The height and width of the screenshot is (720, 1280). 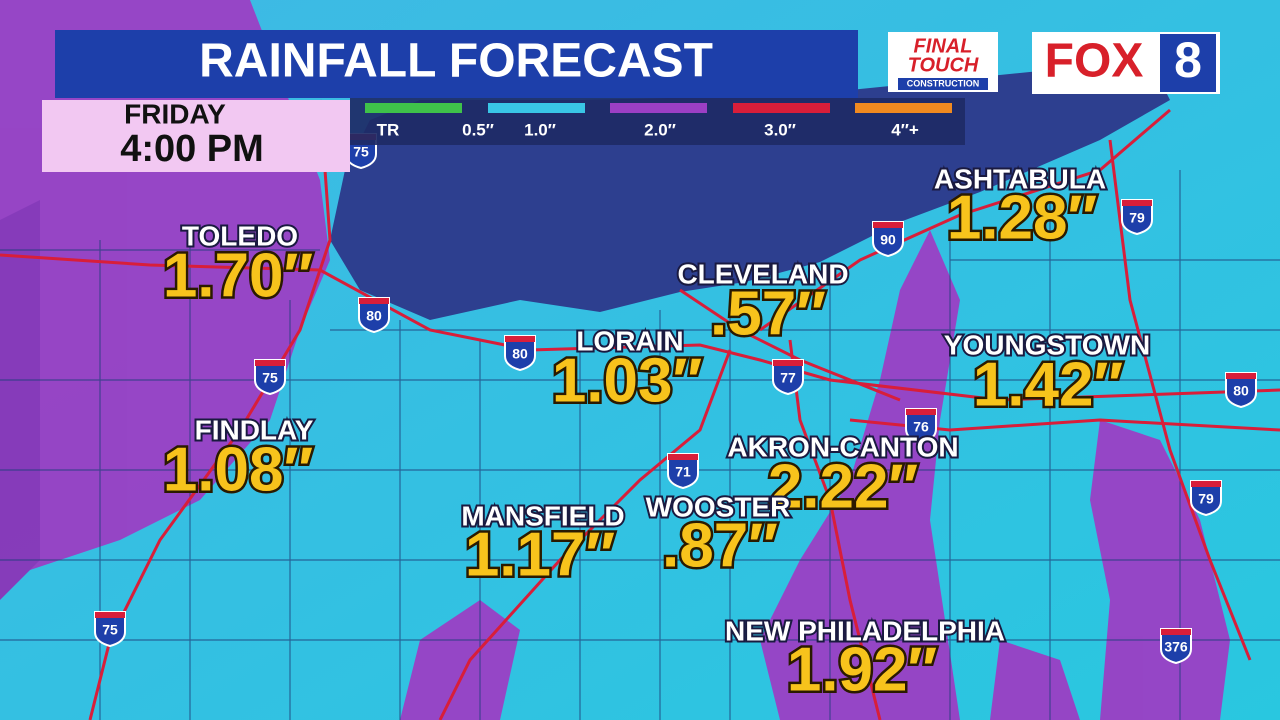 What do you see at coordinates (1094, 61) in the screenshot?
I see `station-name: FOX` at bounding box center [1094, 61].